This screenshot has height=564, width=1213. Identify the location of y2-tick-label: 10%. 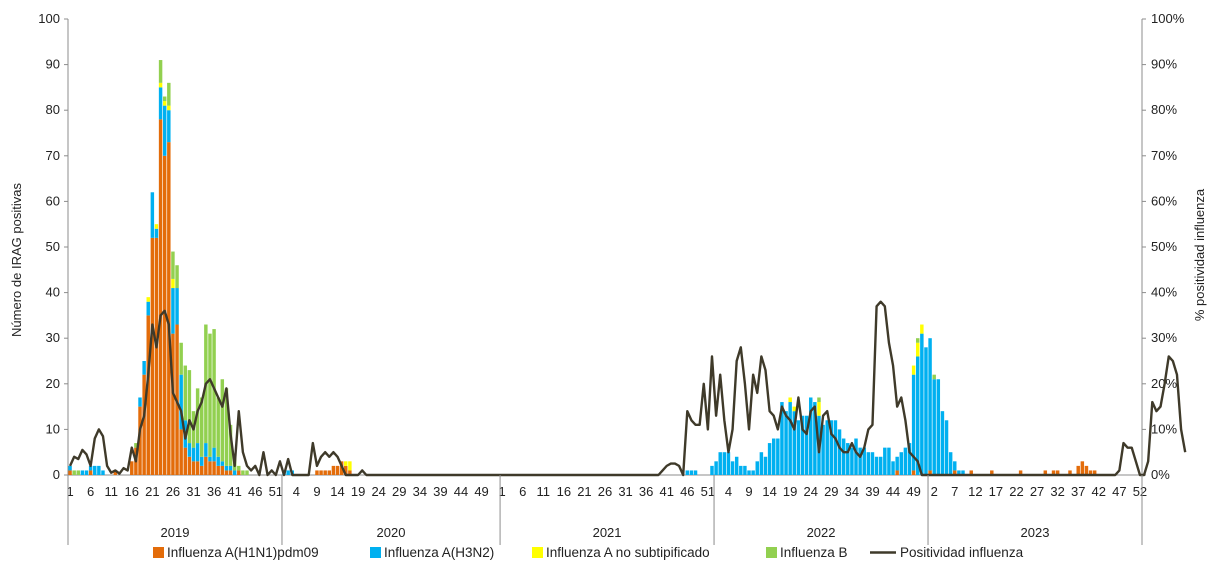
(1164, 428).